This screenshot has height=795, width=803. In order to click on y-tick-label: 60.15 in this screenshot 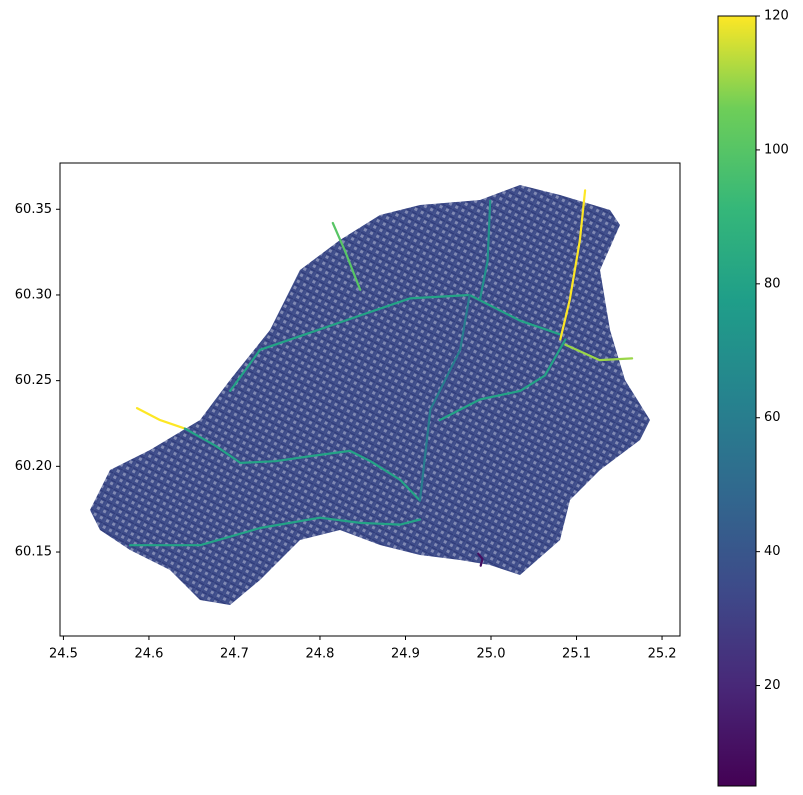, I will do `click(33, 552)`.